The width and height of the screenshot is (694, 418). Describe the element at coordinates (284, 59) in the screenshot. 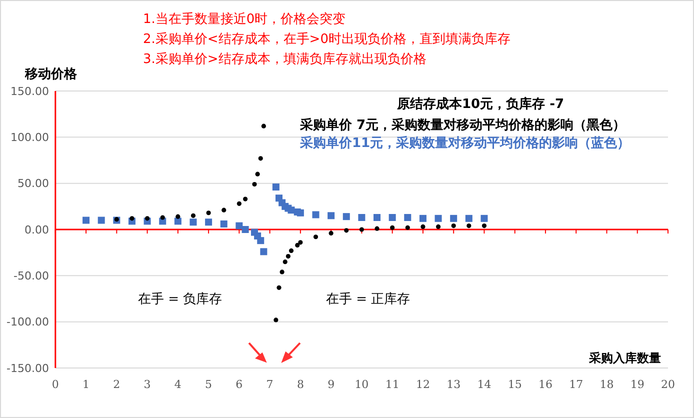

I see `text: 3.采购单价>结存成本，填满负库存就出现负价格` at that location.